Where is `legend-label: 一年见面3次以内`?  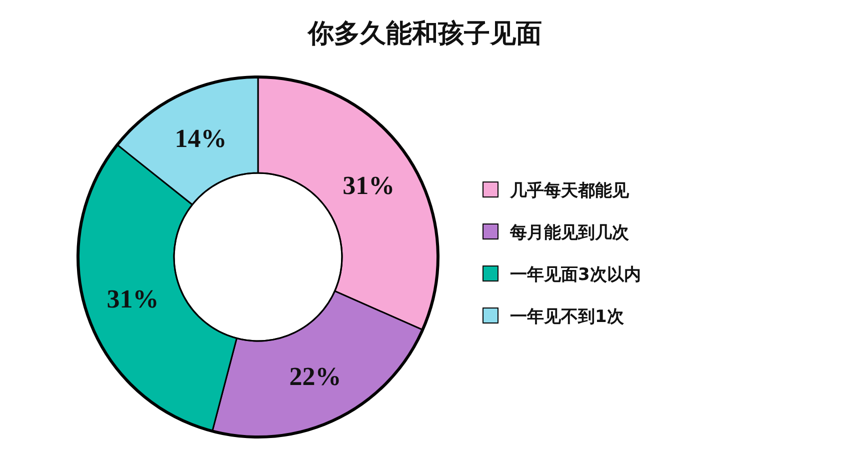
legend-label: 一年见面3次以内 is located at coordinates (575, 275).